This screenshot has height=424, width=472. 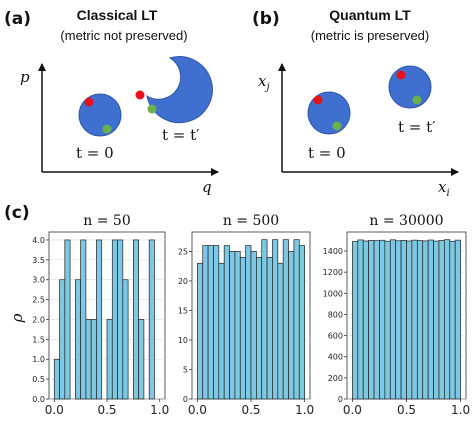 What do you see at coordinates (333, 272) in the screenshot?
I see `y-tick-label: 1200` at bounding box center [333, 272].